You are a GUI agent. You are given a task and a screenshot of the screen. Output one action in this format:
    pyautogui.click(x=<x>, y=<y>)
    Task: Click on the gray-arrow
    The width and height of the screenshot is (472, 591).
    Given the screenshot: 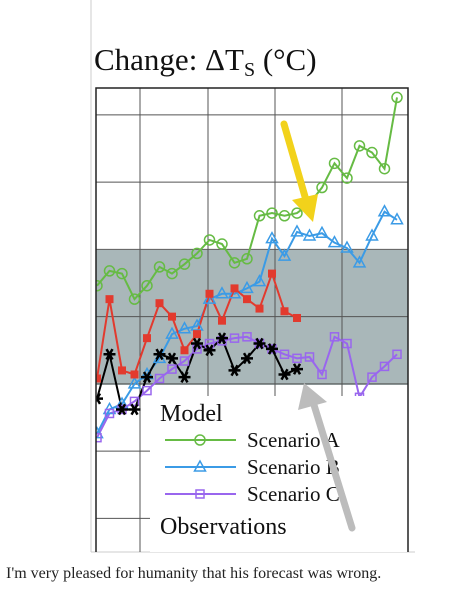 What is the action you would take?
    pyautogui.click(x=327, y=457)
    